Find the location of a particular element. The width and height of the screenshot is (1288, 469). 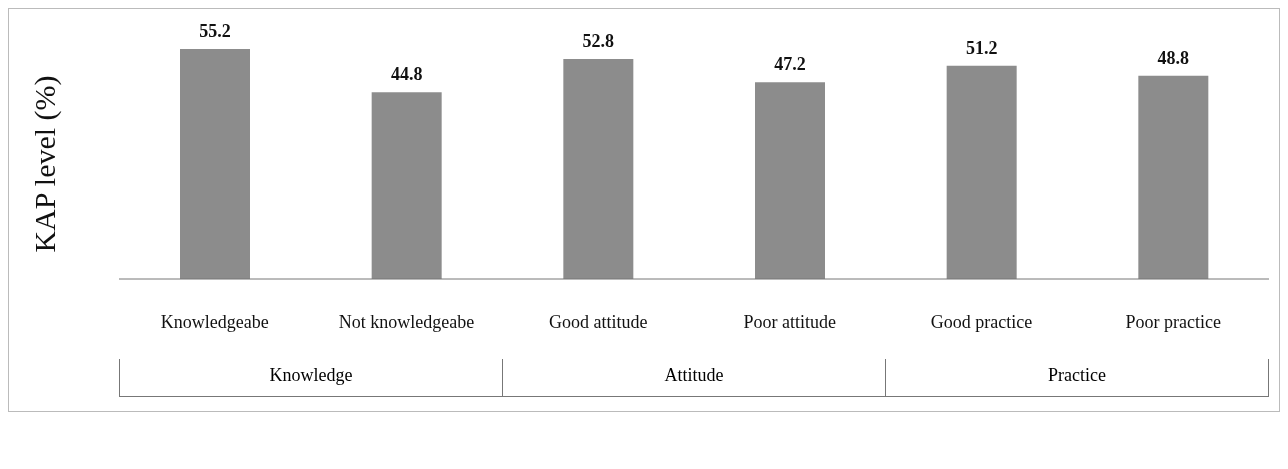

x-tick-label: Poor attitude is located at coordinates (790, 321).